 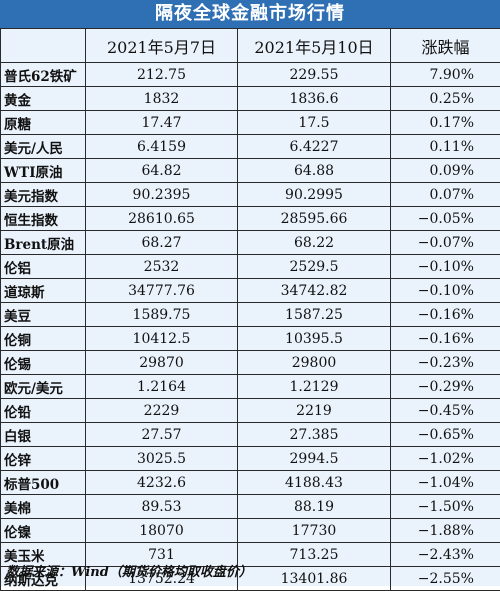 I want to click on value-date1: 68.27, so click(x=162, y=243).